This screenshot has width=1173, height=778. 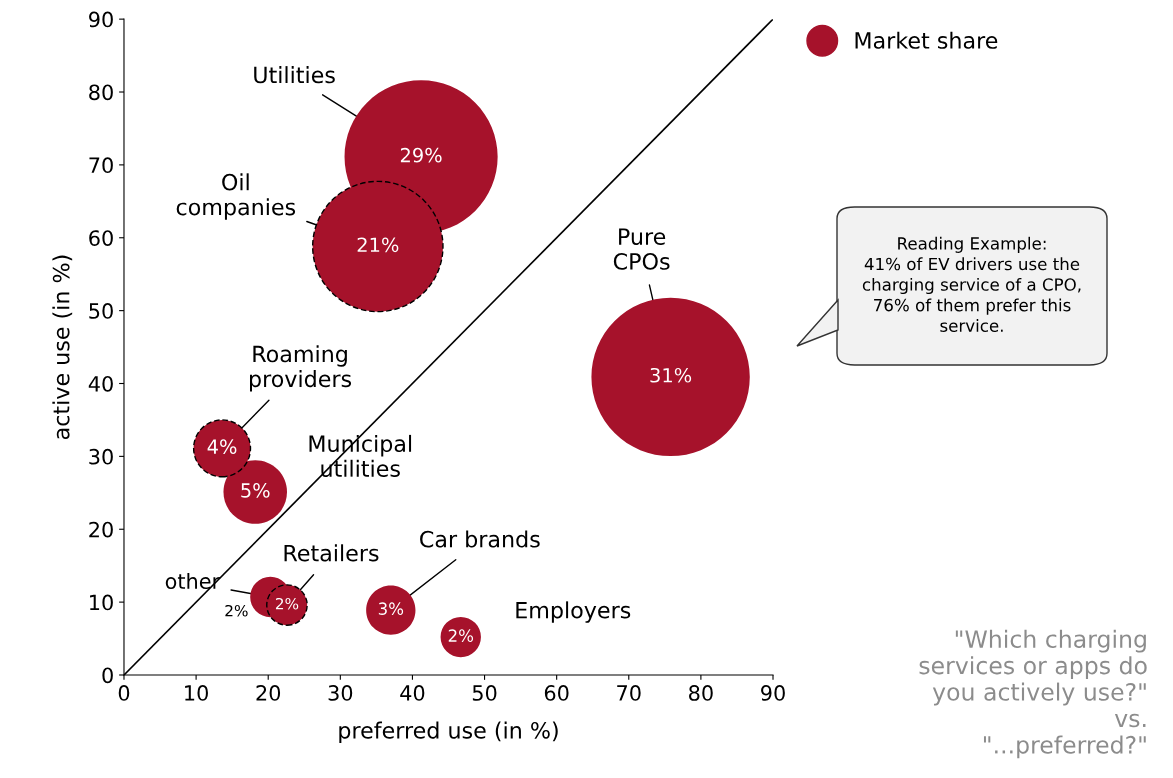 I want to click on x-tick-label: 20, so click(x=268, y=693).